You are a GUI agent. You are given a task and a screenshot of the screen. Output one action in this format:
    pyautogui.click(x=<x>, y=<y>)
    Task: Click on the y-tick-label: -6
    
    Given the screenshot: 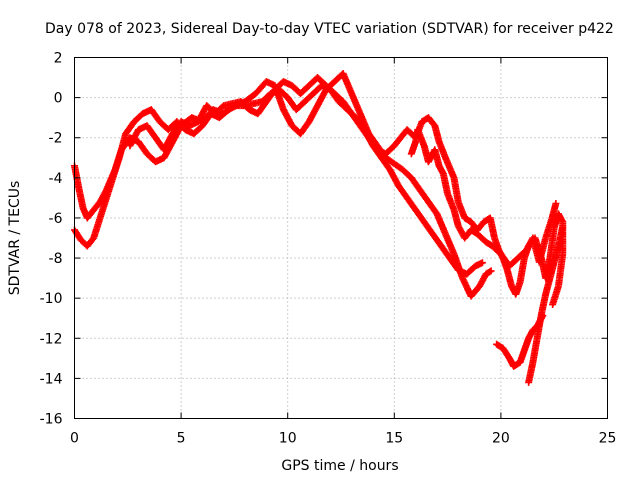 What is the action you would take?
    pyautogui.click(x=56, y=219)
    